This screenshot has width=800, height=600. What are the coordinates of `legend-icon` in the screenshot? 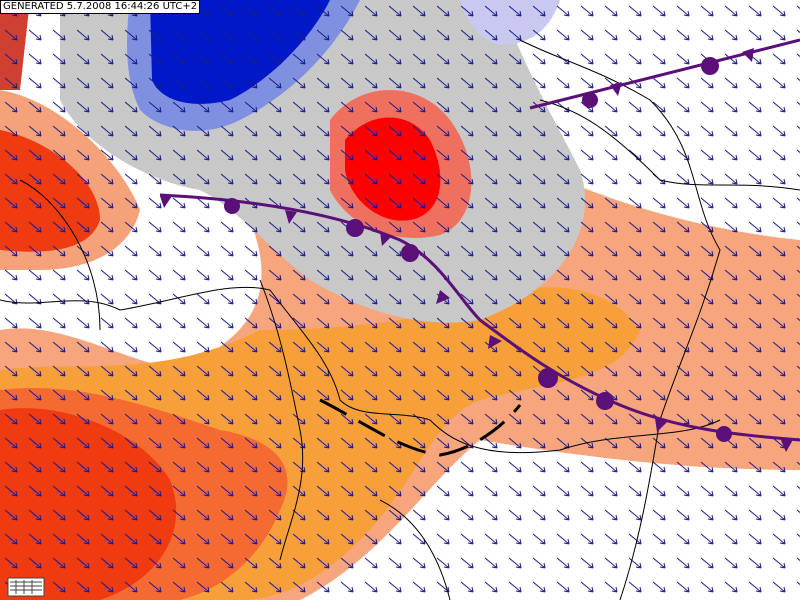 It's located at (26, 587).